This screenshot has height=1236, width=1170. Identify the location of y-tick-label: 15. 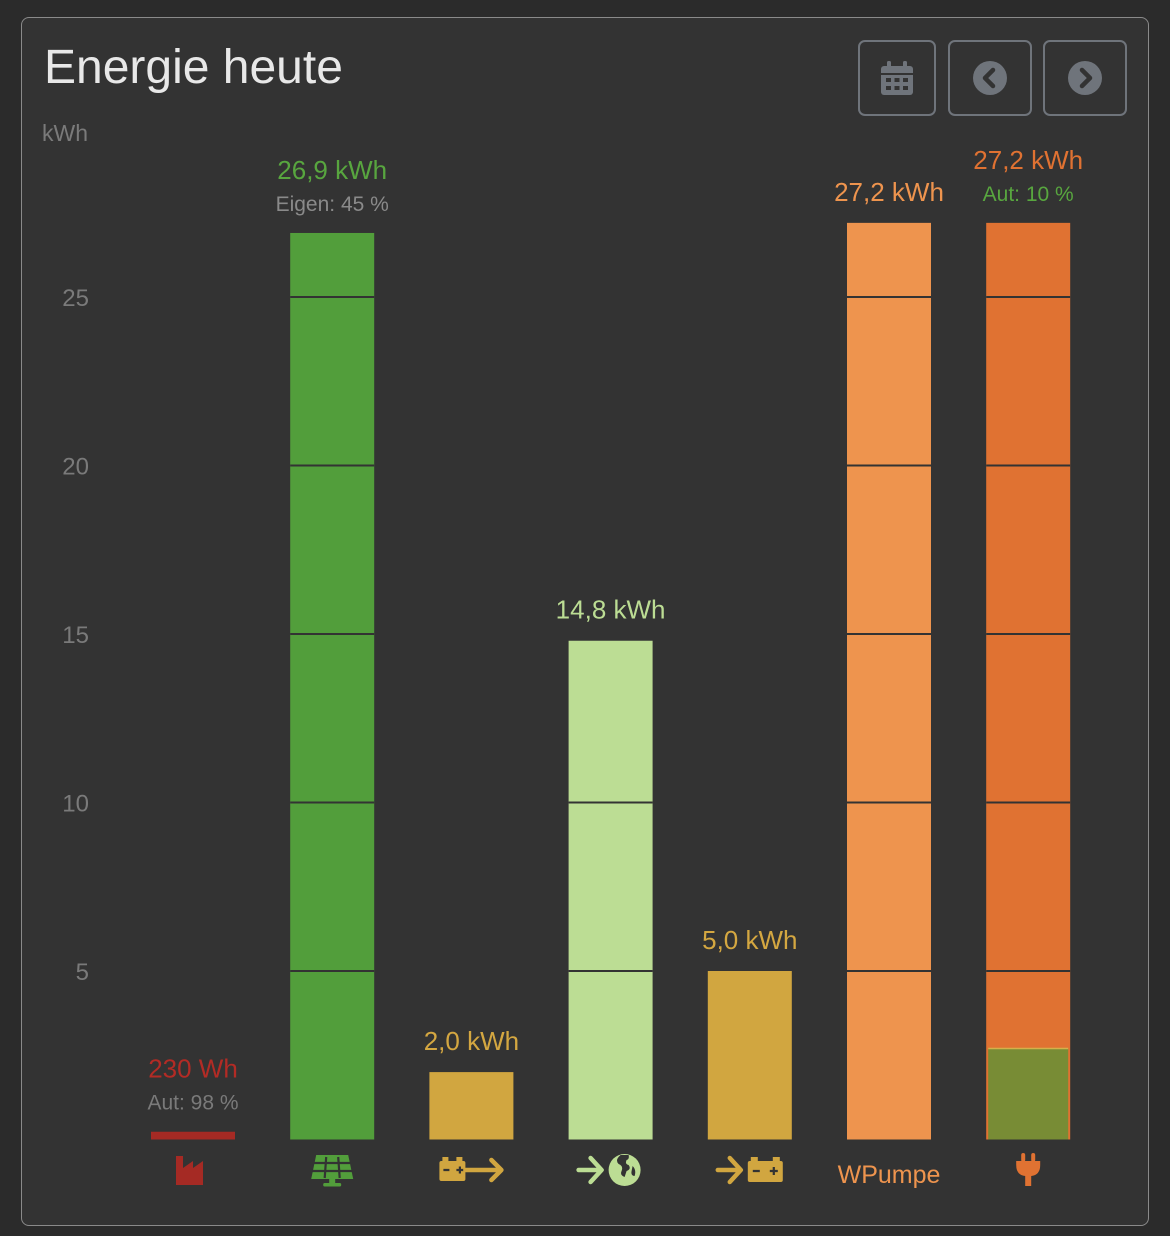
(75, 635).